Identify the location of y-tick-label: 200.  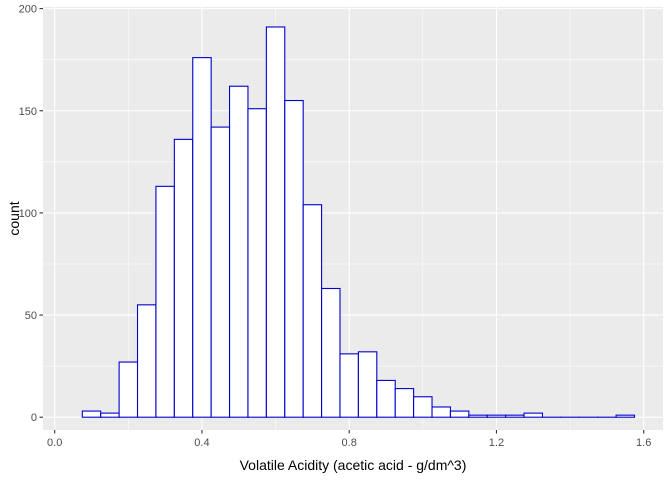
(28, 10).